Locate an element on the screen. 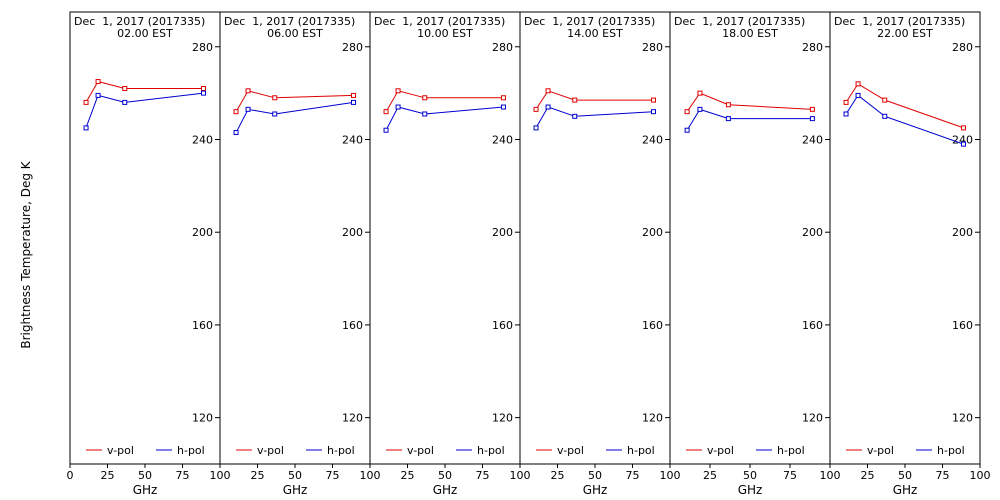  panel-title-time: 10.00 EST is located at coordinates (445, 33).